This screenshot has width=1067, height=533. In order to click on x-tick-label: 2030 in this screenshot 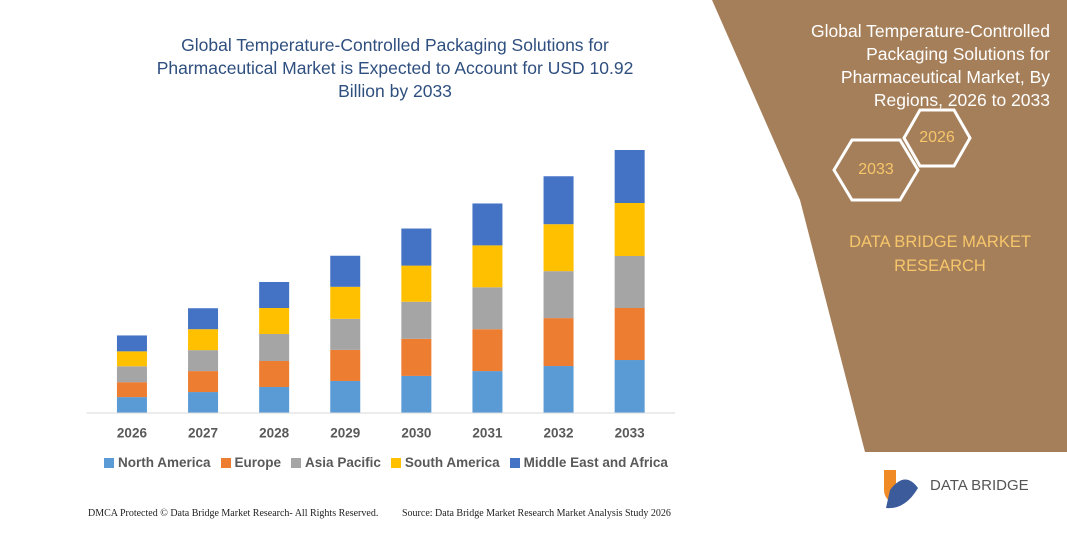, I will do `click(416, 433)`.